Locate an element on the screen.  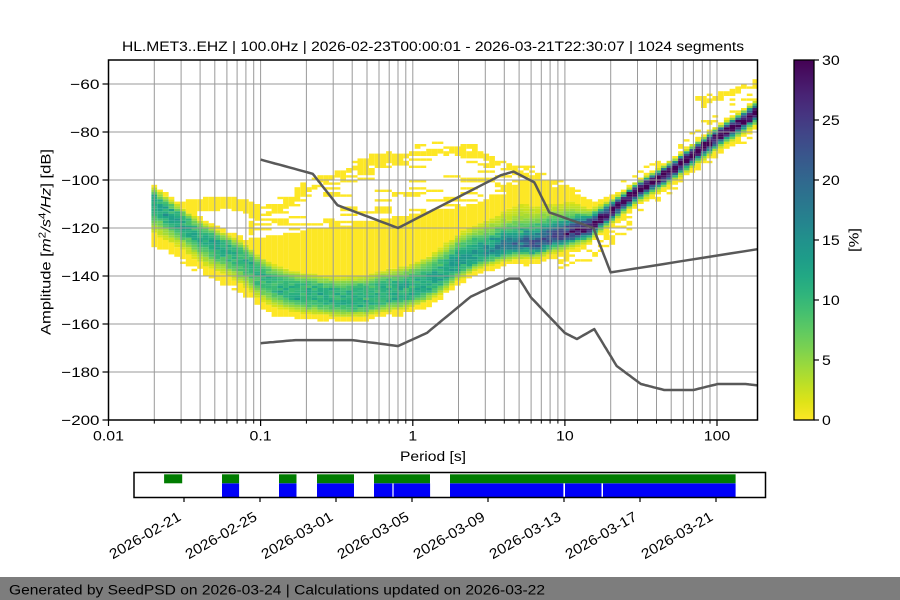
svg-text: 0.1 is located at coordinates (261, 437).